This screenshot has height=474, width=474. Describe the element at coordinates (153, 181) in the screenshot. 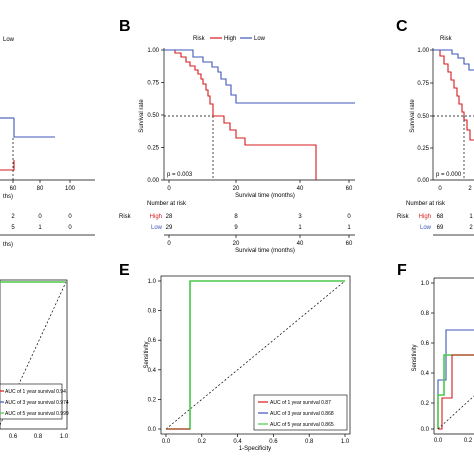

I see `y-tick: 0.00` at that location.